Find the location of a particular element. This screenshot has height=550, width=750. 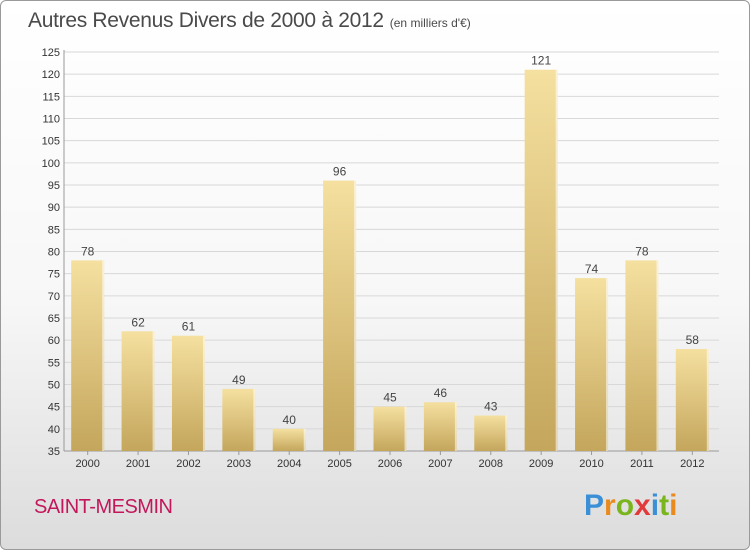

y-tick-label: 120 is located at coordinates (51, 75).